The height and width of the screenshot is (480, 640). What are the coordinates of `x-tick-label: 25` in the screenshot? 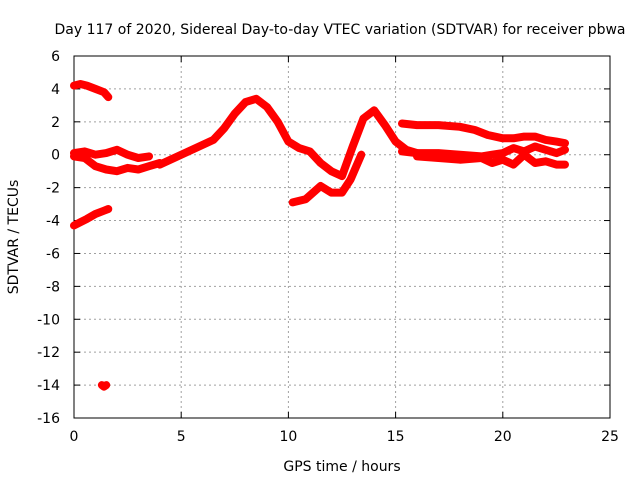 It's located at (610, 437).